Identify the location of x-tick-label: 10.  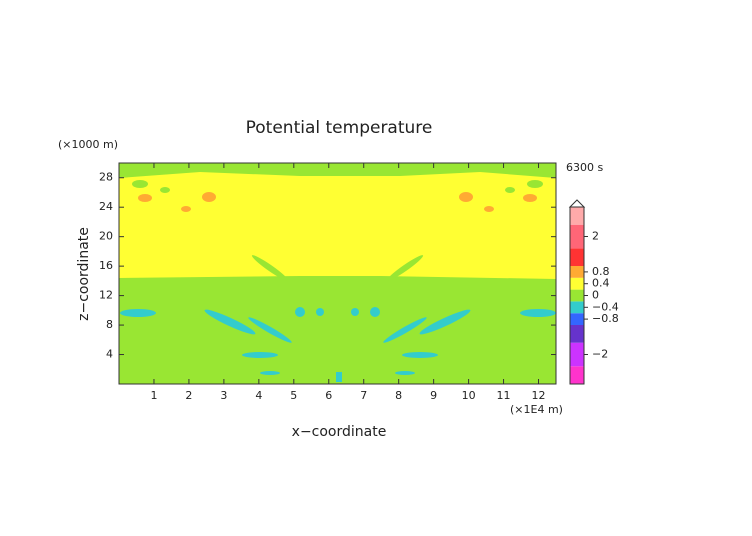
(469, 395).